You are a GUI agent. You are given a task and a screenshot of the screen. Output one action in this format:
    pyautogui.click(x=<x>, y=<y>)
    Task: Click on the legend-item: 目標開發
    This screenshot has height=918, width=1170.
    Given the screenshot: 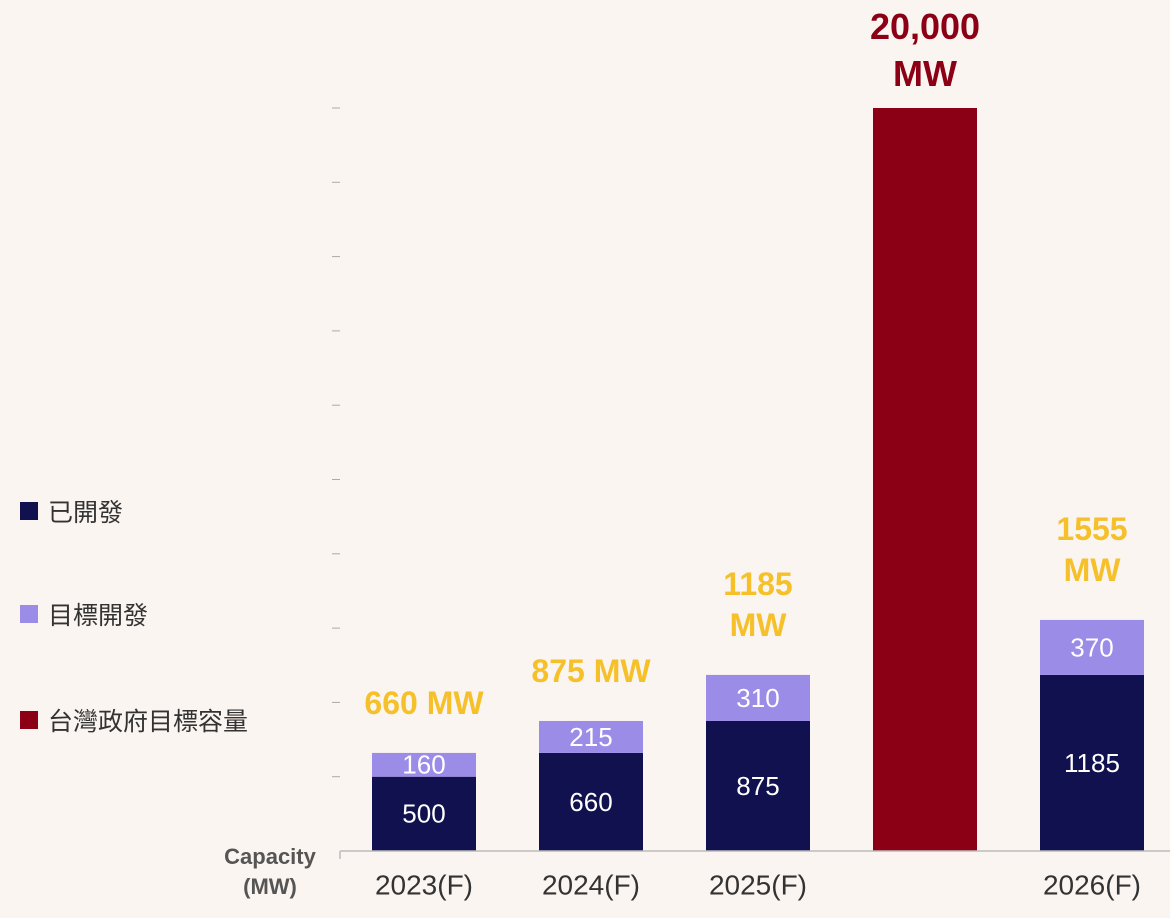 What is the action you would take?
    pyautogui.click(x=84, y=614)
    